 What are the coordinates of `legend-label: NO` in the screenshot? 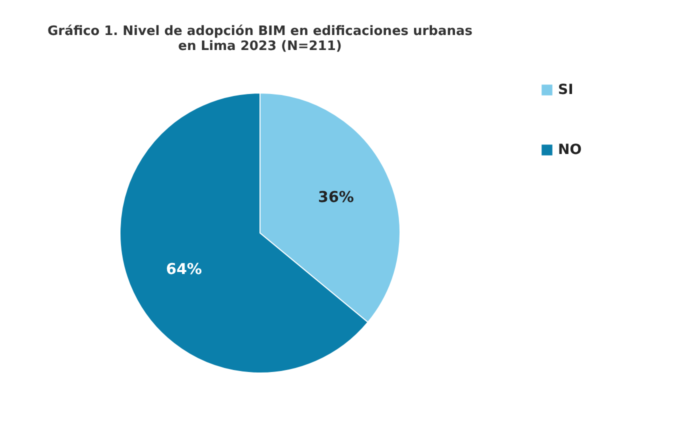 It's located at (570, 150).